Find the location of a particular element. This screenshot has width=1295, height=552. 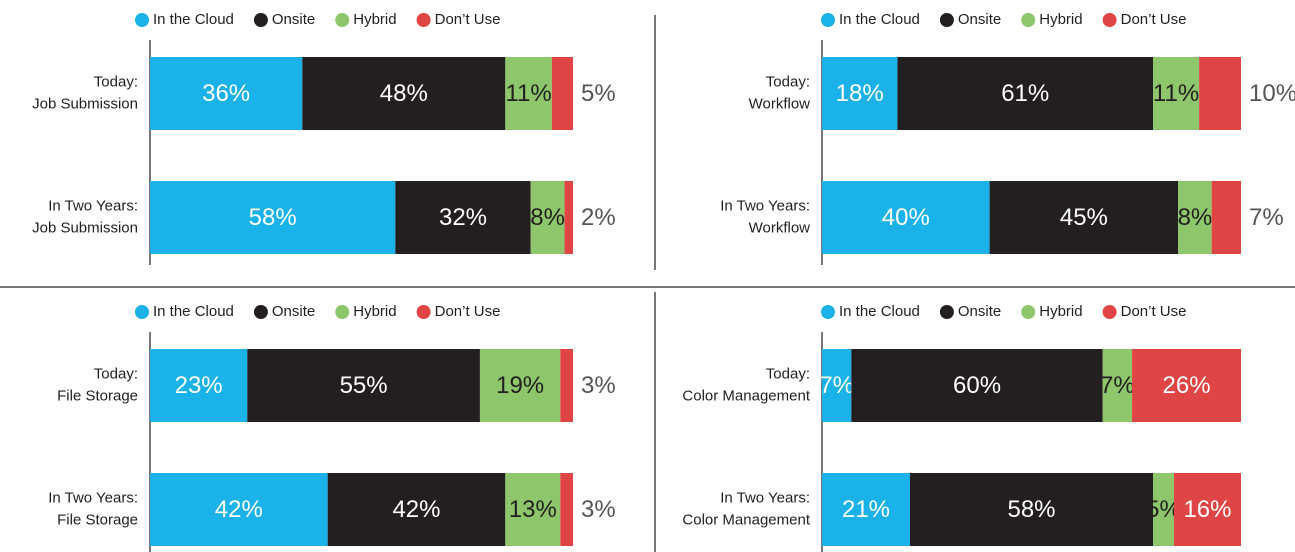

value-label: 5% is located at coordinates (598, 93).